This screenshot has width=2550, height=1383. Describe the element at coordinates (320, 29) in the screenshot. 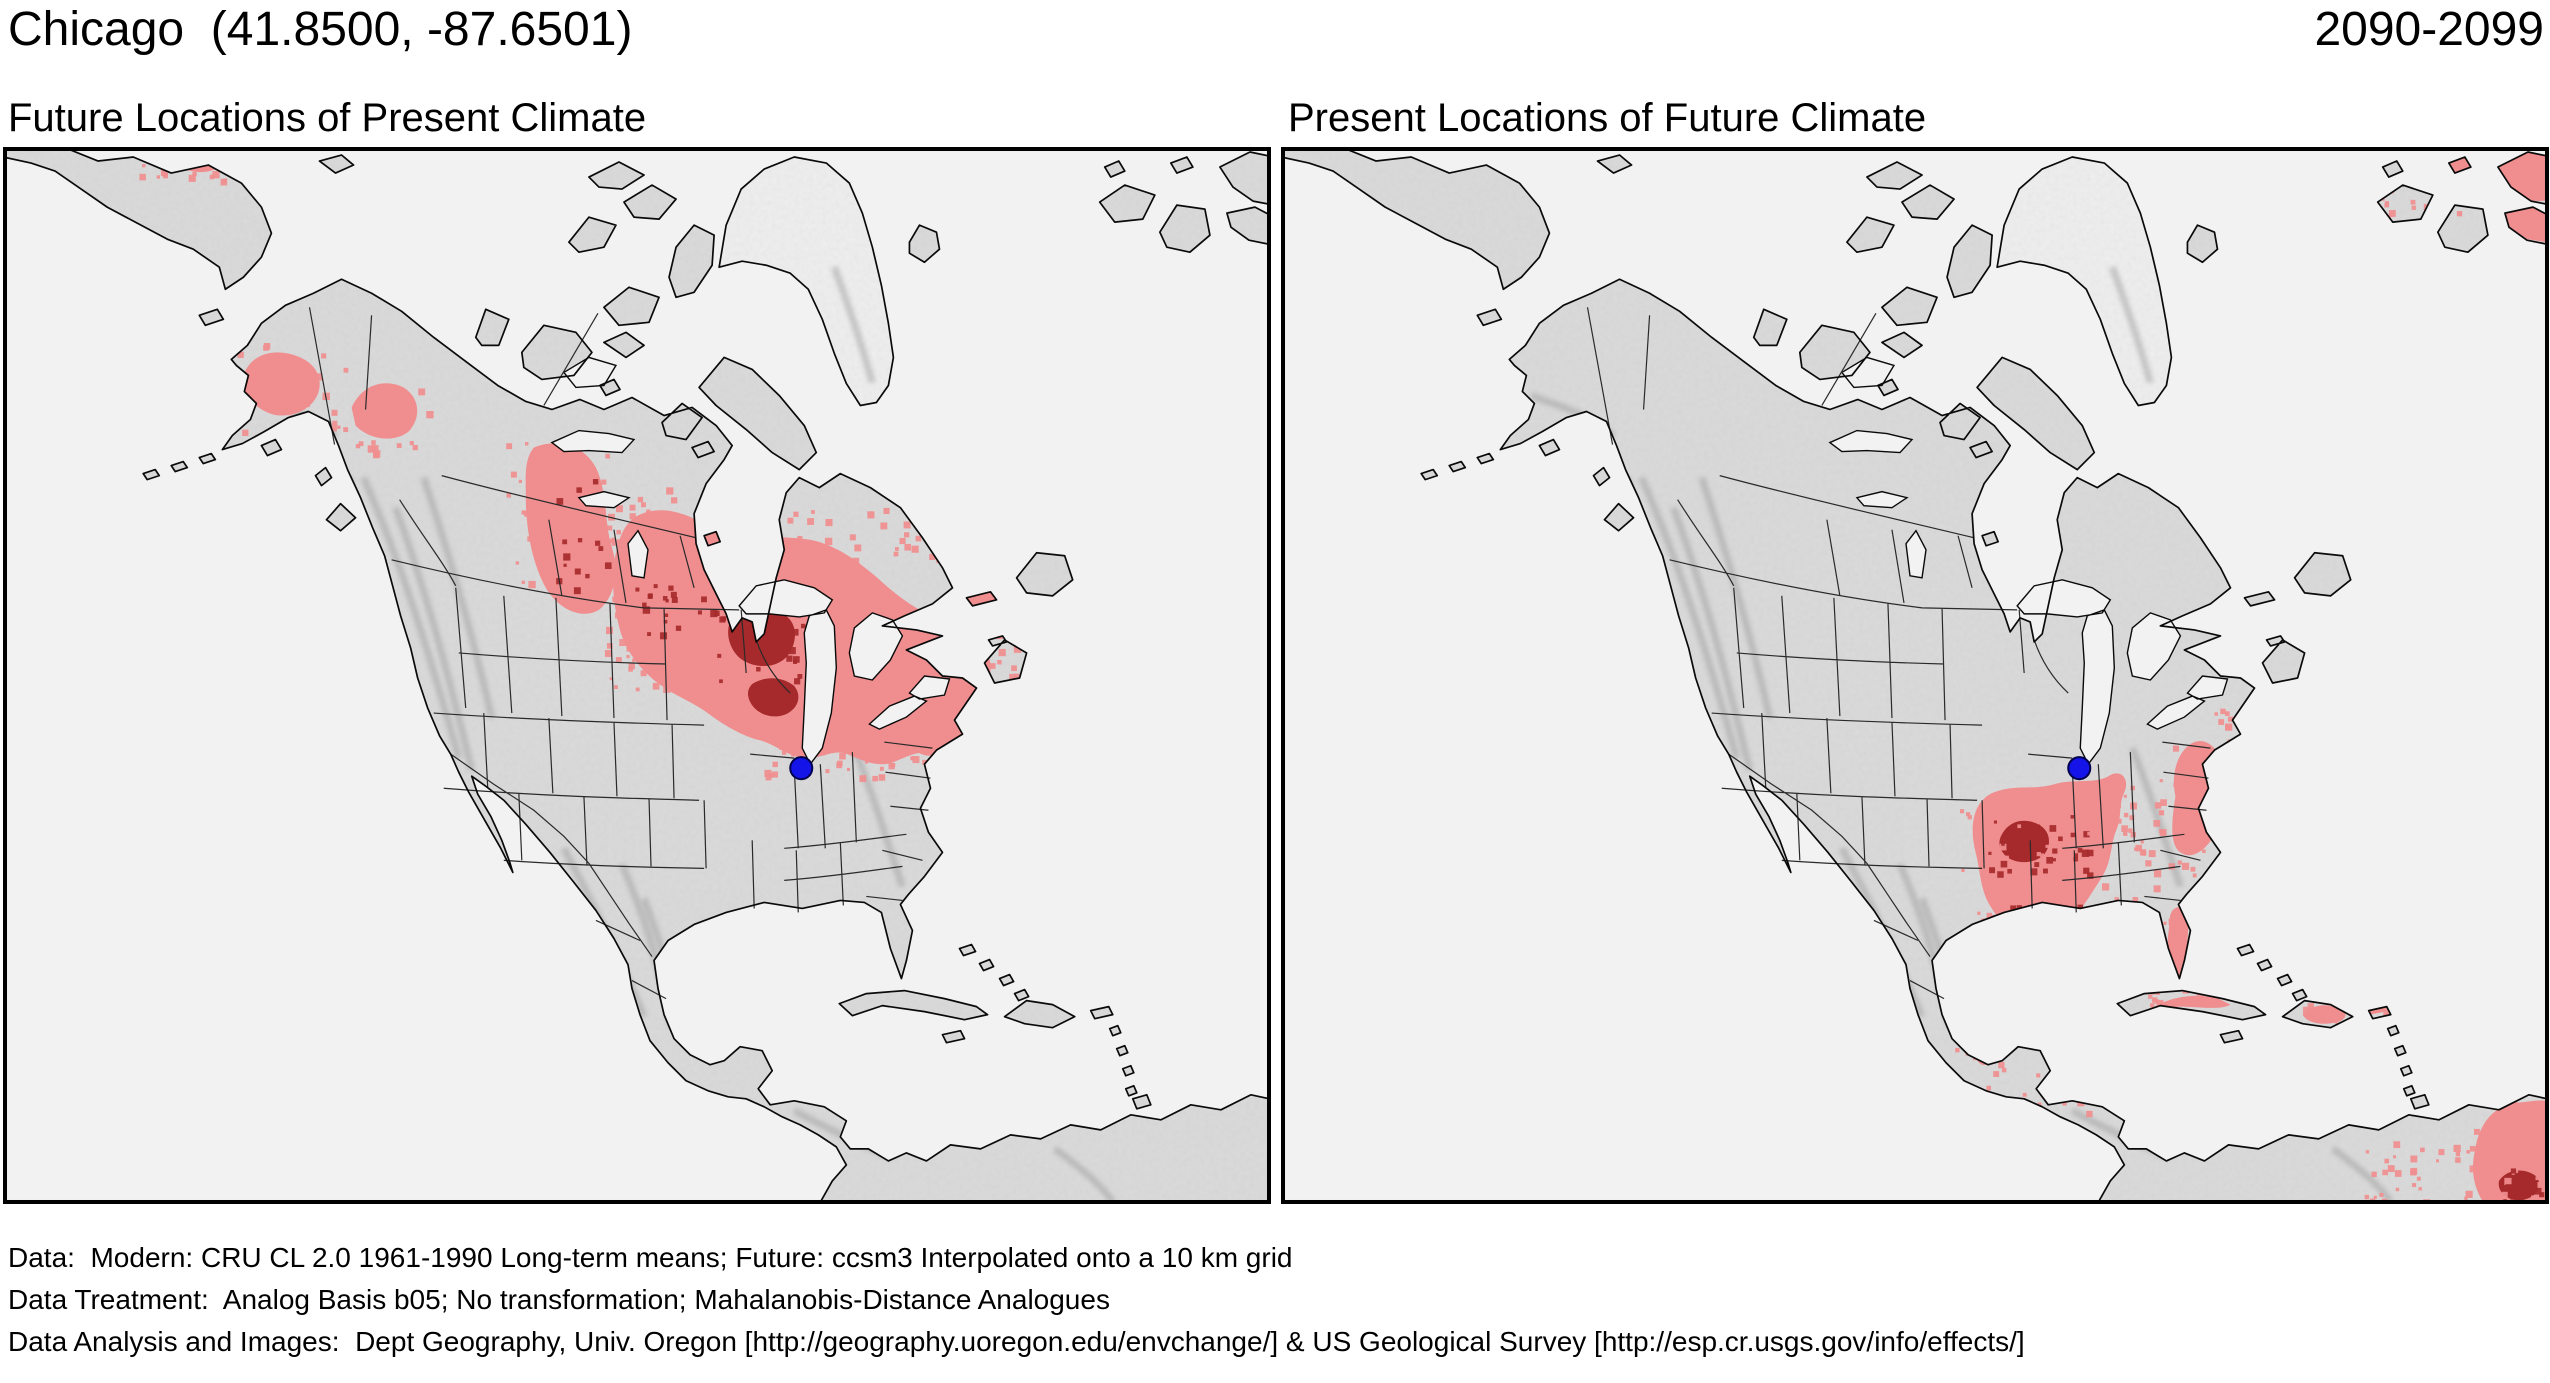

I see `page-title: Chicago (41.8500, -87.6501)` at that location.